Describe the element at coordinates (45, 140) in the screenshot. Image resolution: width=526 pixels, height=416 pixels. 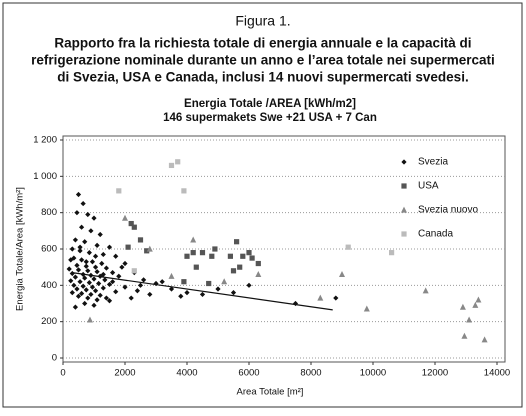
I see `y-tick-label: 1 200` at that location.